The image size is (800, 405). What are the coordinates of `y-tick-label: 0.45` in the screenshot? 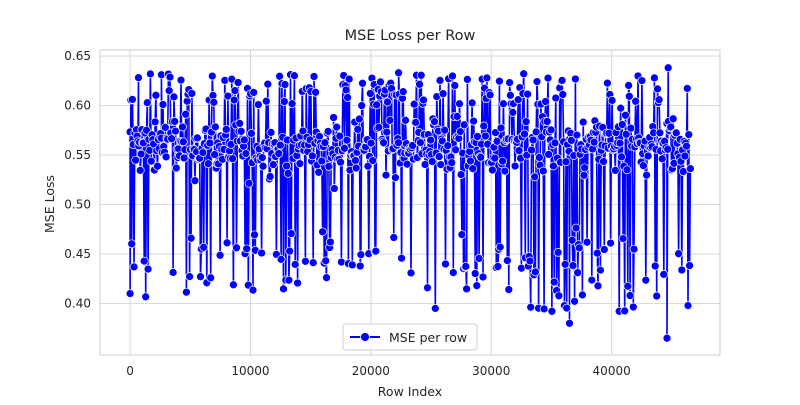 It's located at (77, 254).